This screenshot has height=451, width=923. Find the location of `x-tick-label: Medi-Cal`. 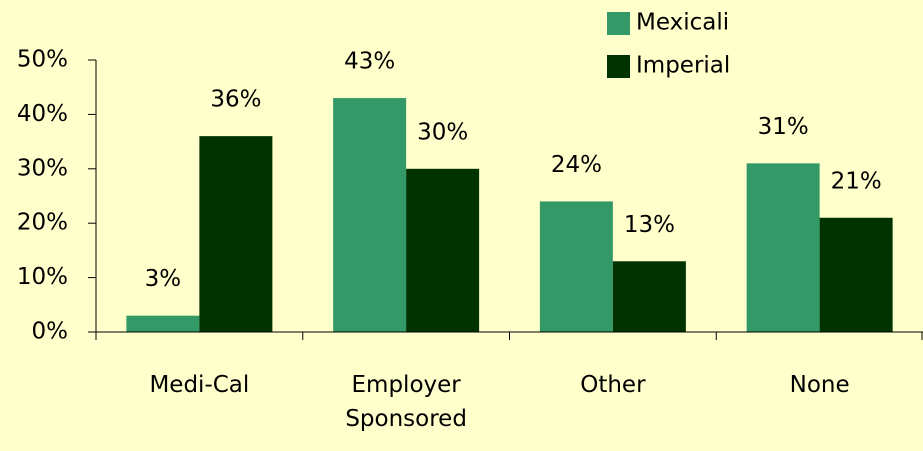

x-tick-label: Medi-Cal is located at coordinates (199, 385).